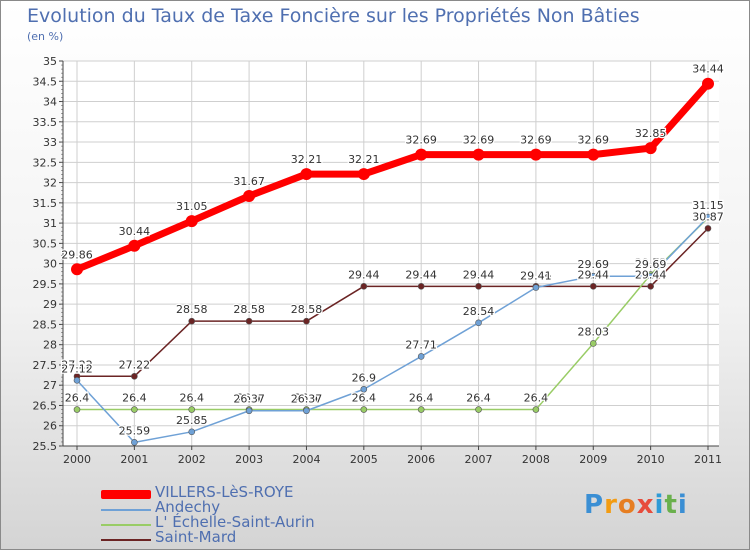 This screenshot has width=750, height=551. I want to click on data-label: 29.73, so click(651, 263).